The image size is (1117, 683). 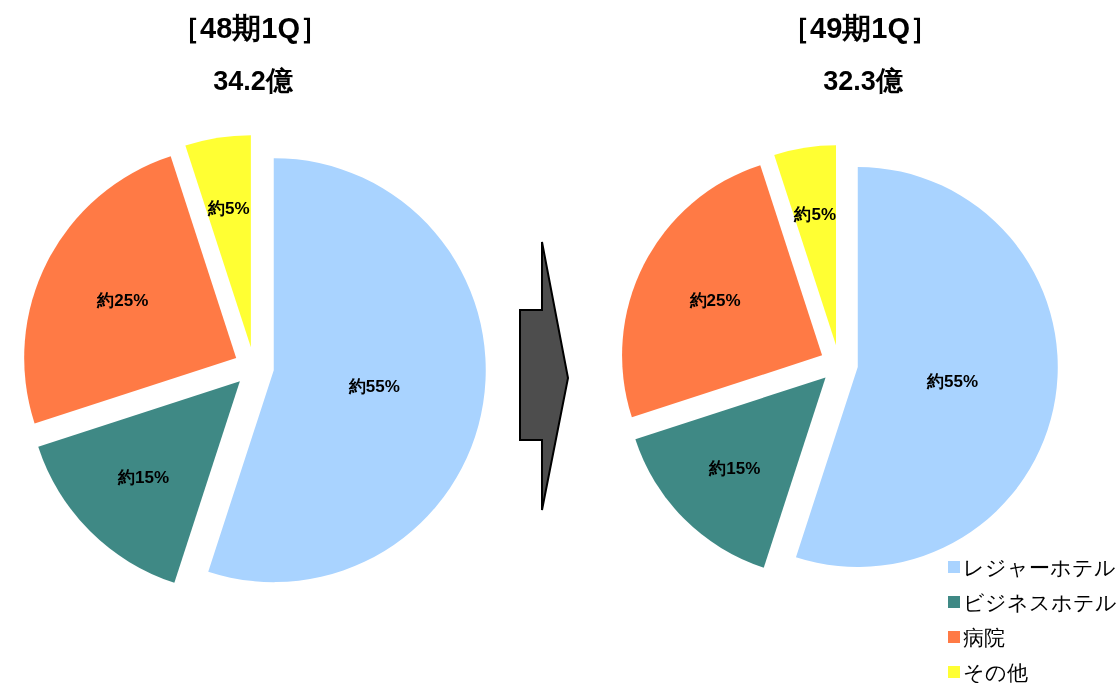 I want to click on subtitle: 32.3億, so click(x=863, y=81).